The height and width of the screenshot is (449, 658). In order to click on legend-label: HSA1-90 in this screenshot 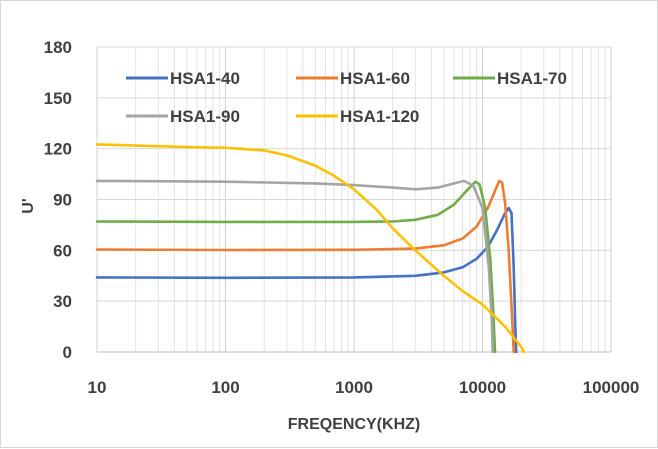, I will do `click(205, 116)`.